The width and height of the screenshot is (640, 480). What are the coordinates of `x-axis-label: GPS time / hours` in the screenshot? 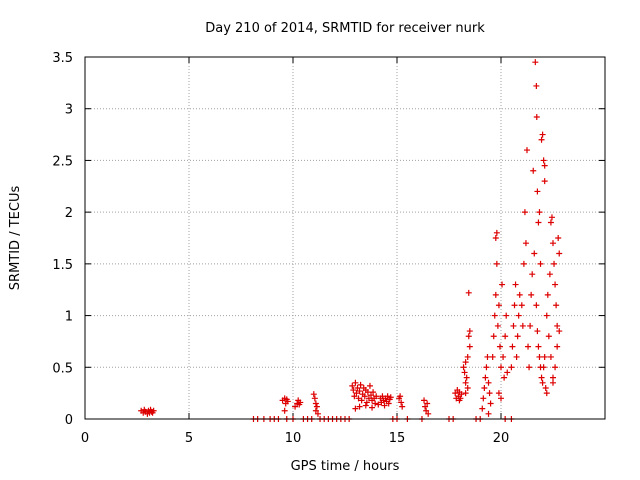 It's located at (345, 466).